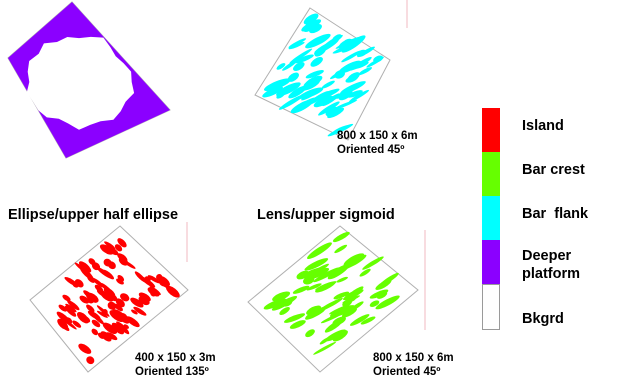 The image size is (624, 387). What do you see at coordinates (491, 307) in the screenshot?
I see `legend-swatch-bkgrd` at bounding box center [491, 307].